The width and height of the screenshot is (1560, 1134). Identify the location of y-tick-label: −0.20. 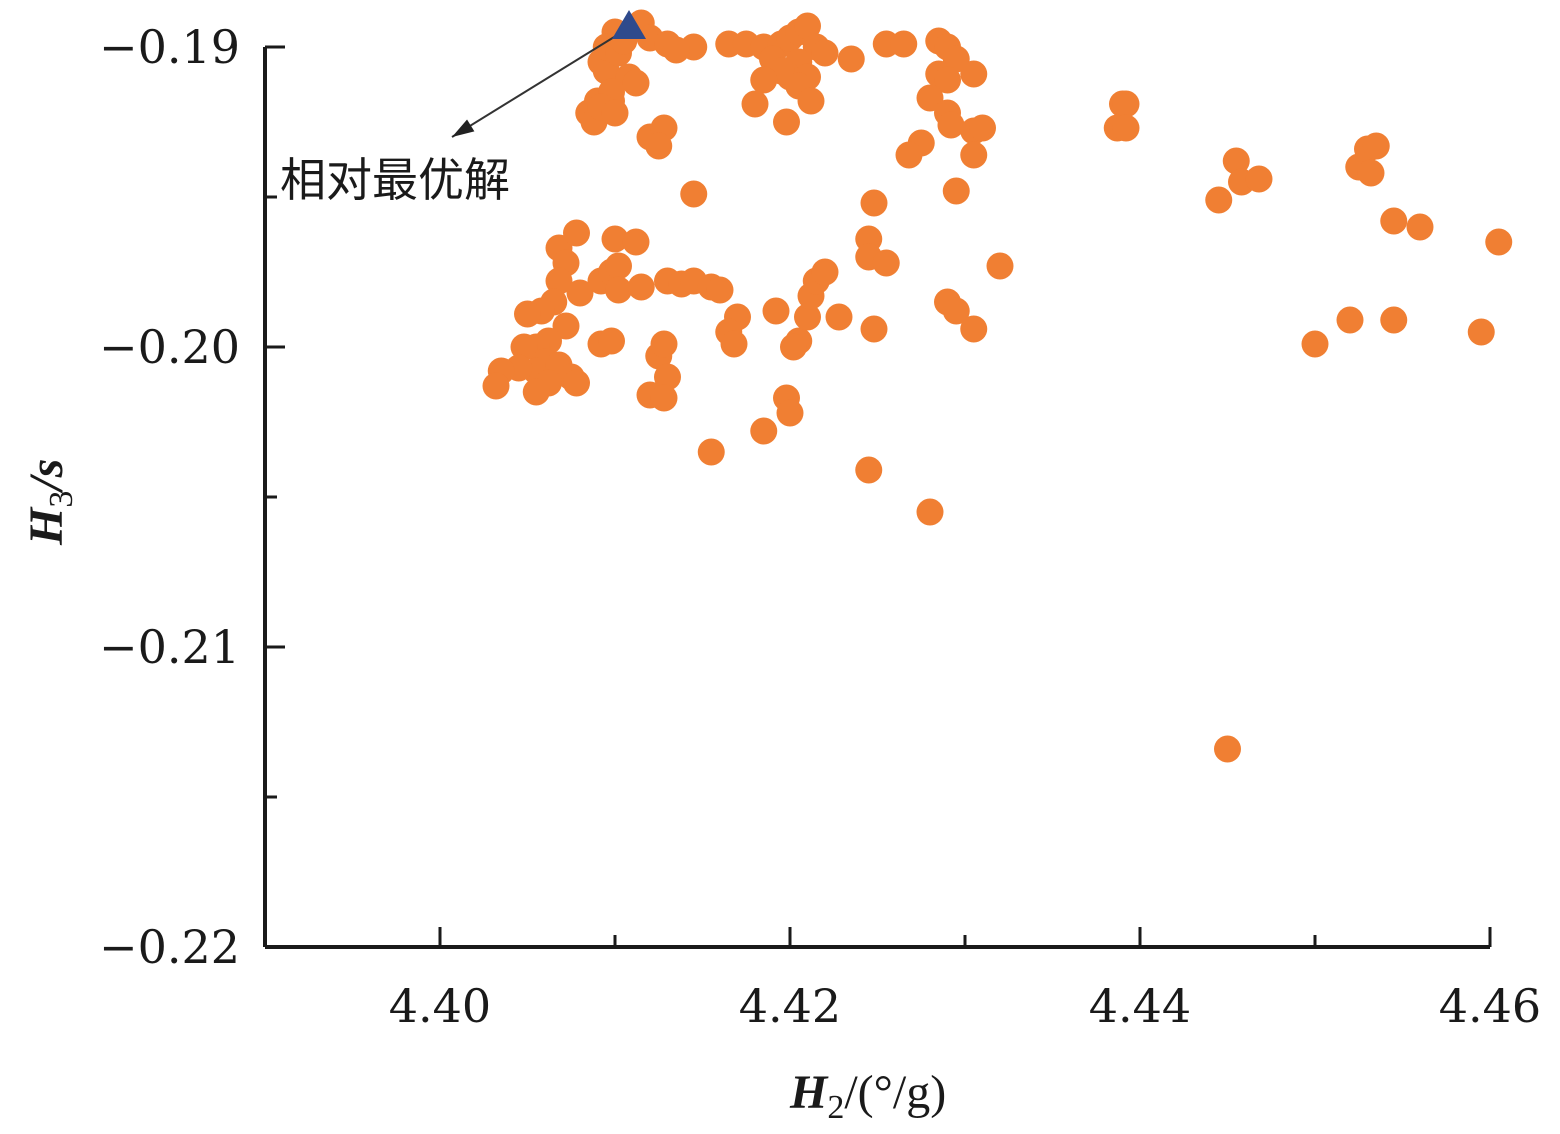
(169, 347).